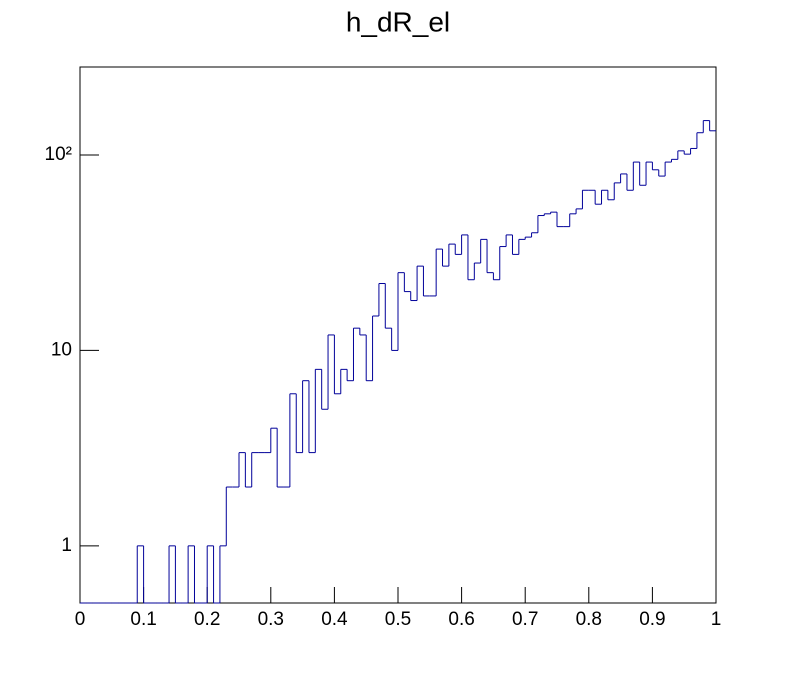 The image size is (796, 677). Describe the element at coordinates (271, 619) in the screenshot. I see `x-tick-label: 0.3` at that location.